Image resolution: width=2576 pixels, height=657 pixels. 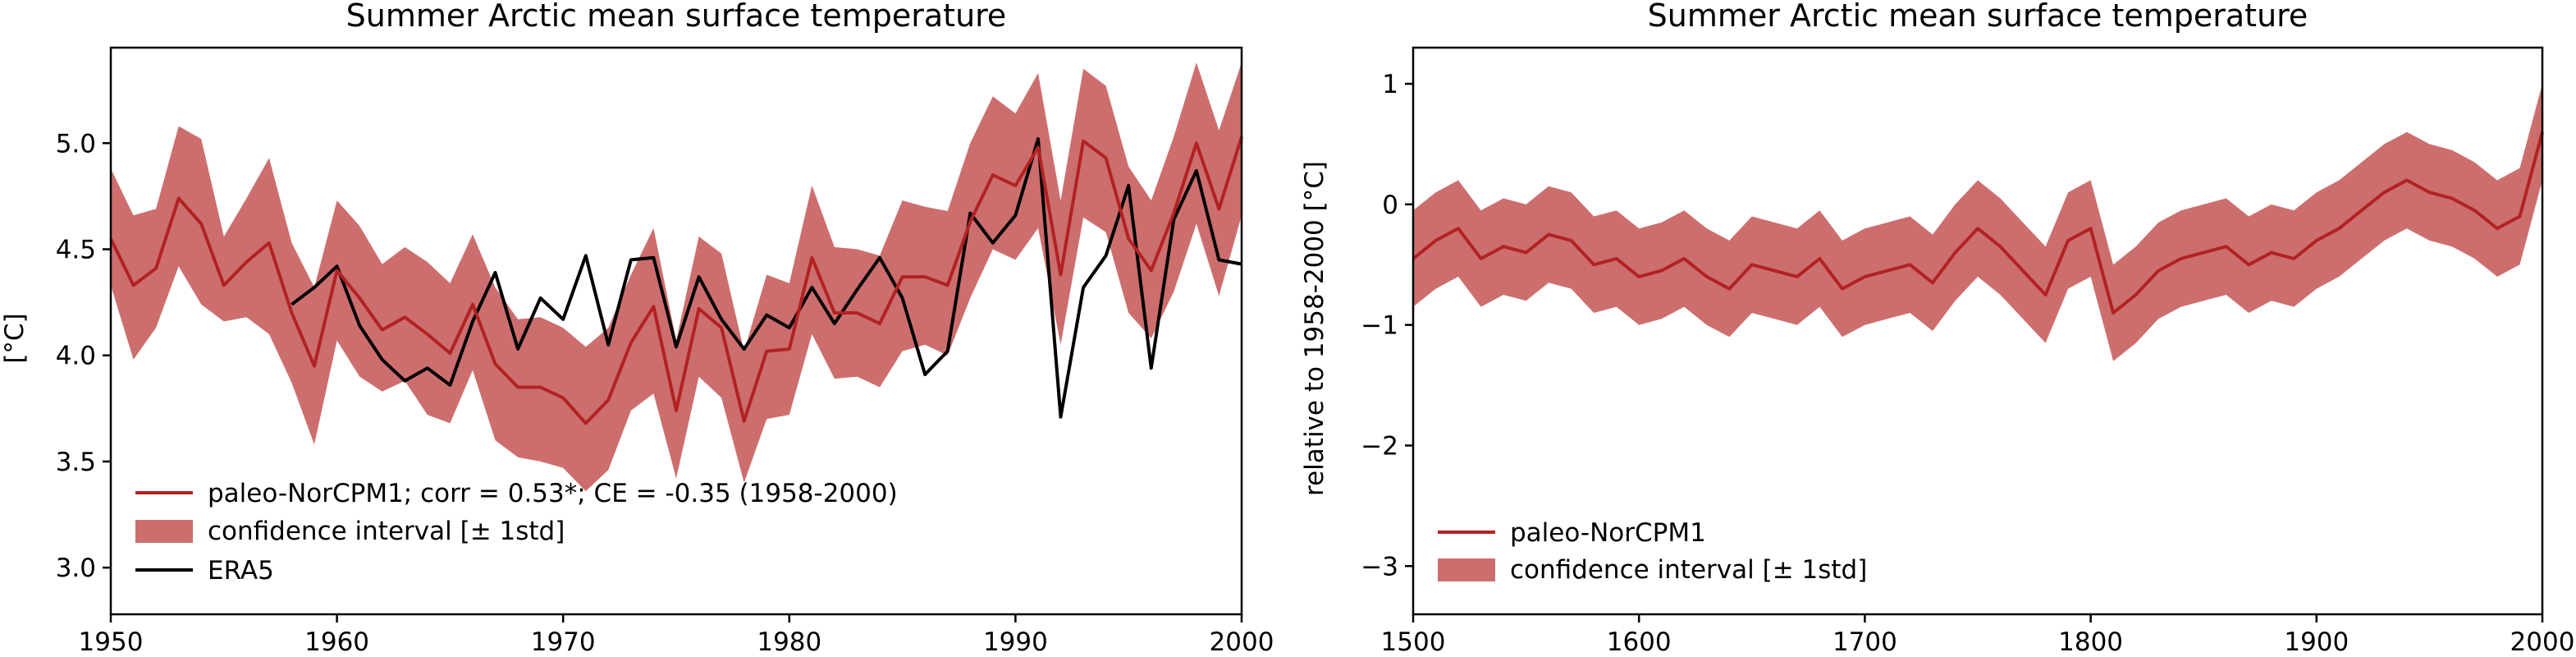 What do you see at coordinates (2090, 642) in the screenshot?
I see `x-tick-label: 1800` at bounding box center [2090, 642].